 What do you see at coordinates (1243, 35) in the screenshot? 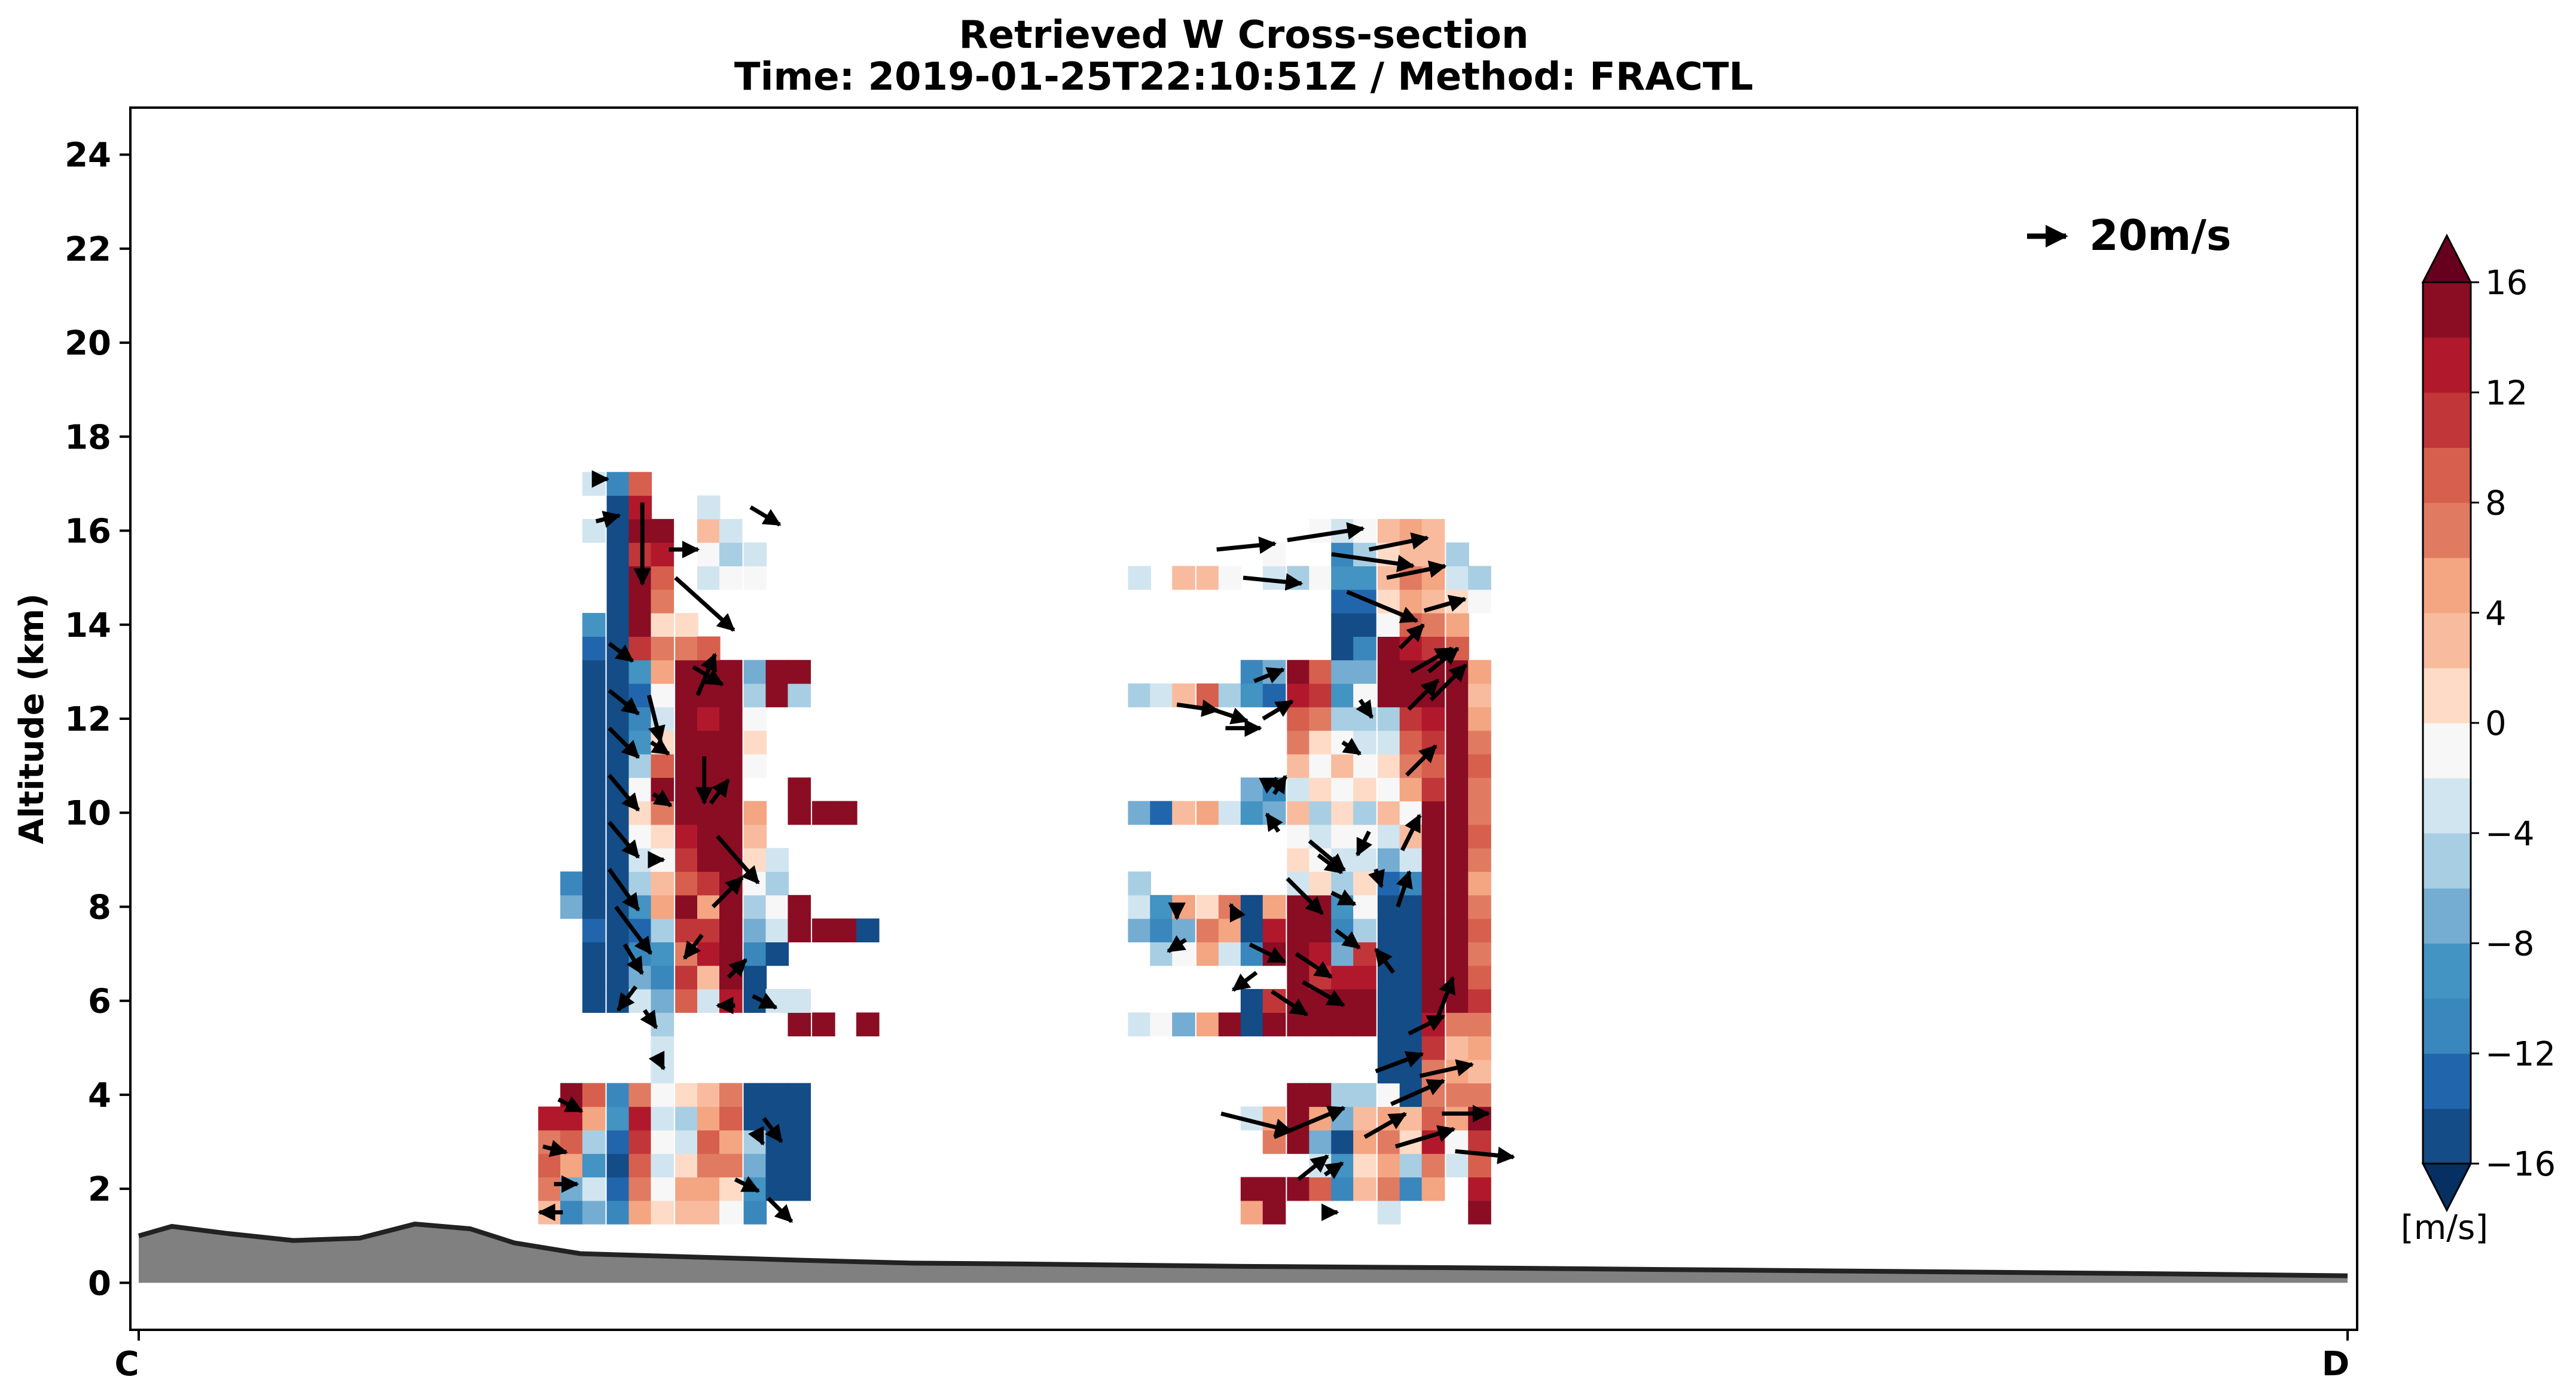
I see `chart-title: Retrieved W Cross-section` at bounding box center [1243, 35].